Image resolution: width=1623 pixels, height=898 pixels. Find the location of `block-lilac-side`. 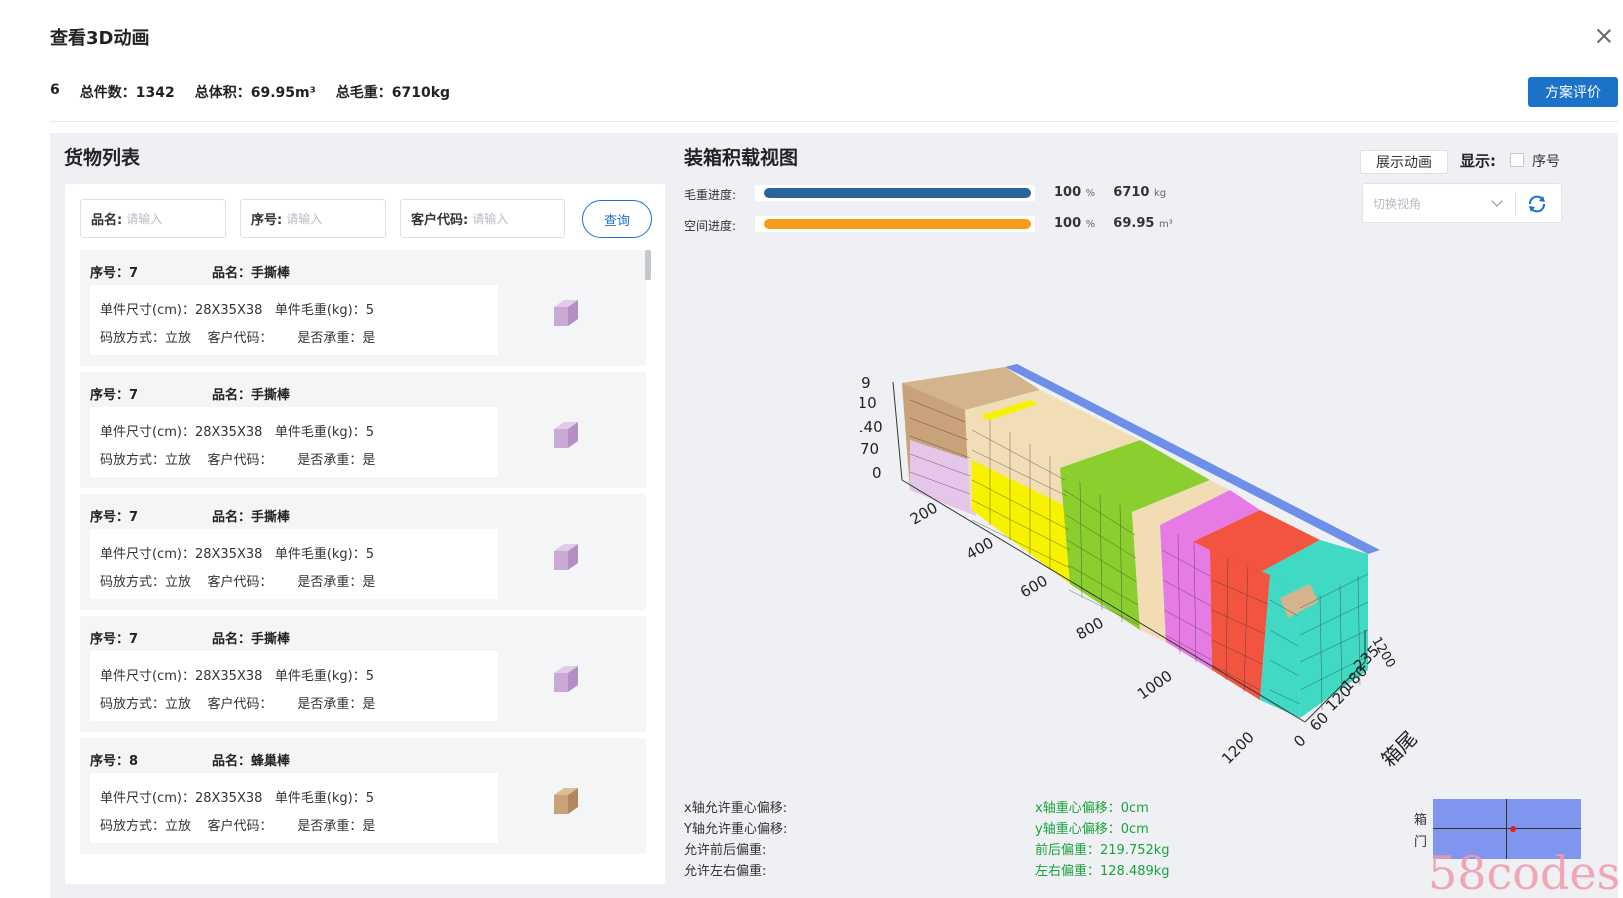

block-lilac-side is located at coordinates (940, 474).